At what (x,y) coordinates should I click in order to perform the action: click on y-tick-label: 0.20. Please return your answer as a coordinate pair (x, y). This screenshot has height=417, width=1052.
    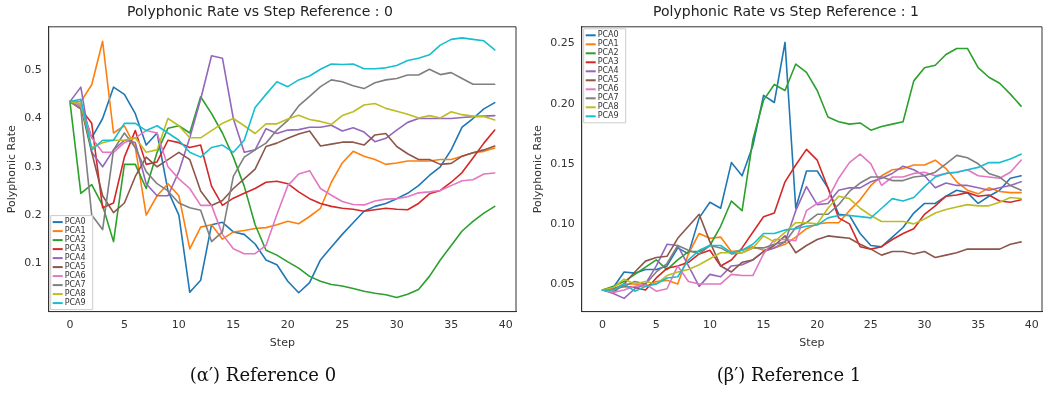
    Looking at the image, I should click on (562, 103).